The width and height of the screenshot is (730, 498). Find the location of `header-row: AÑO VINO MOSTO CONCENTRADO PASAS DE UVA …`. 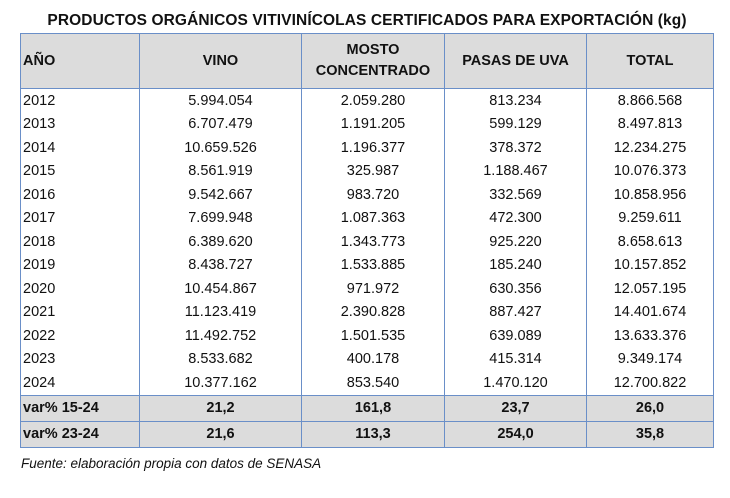

header-row: AÑO VINO MOSTO CONCENTRADO PASAS DE UVA … is located at coordinates (367, 61).